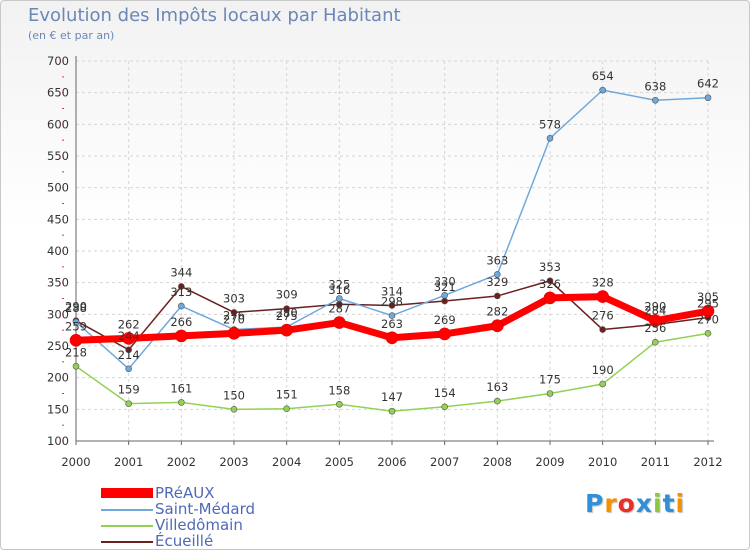 Image resolution: width=750 pixels, height=550 pixels. Describe the element at coordinates (708, 84) in the screenshot. I see `data-label: 642` at that location.